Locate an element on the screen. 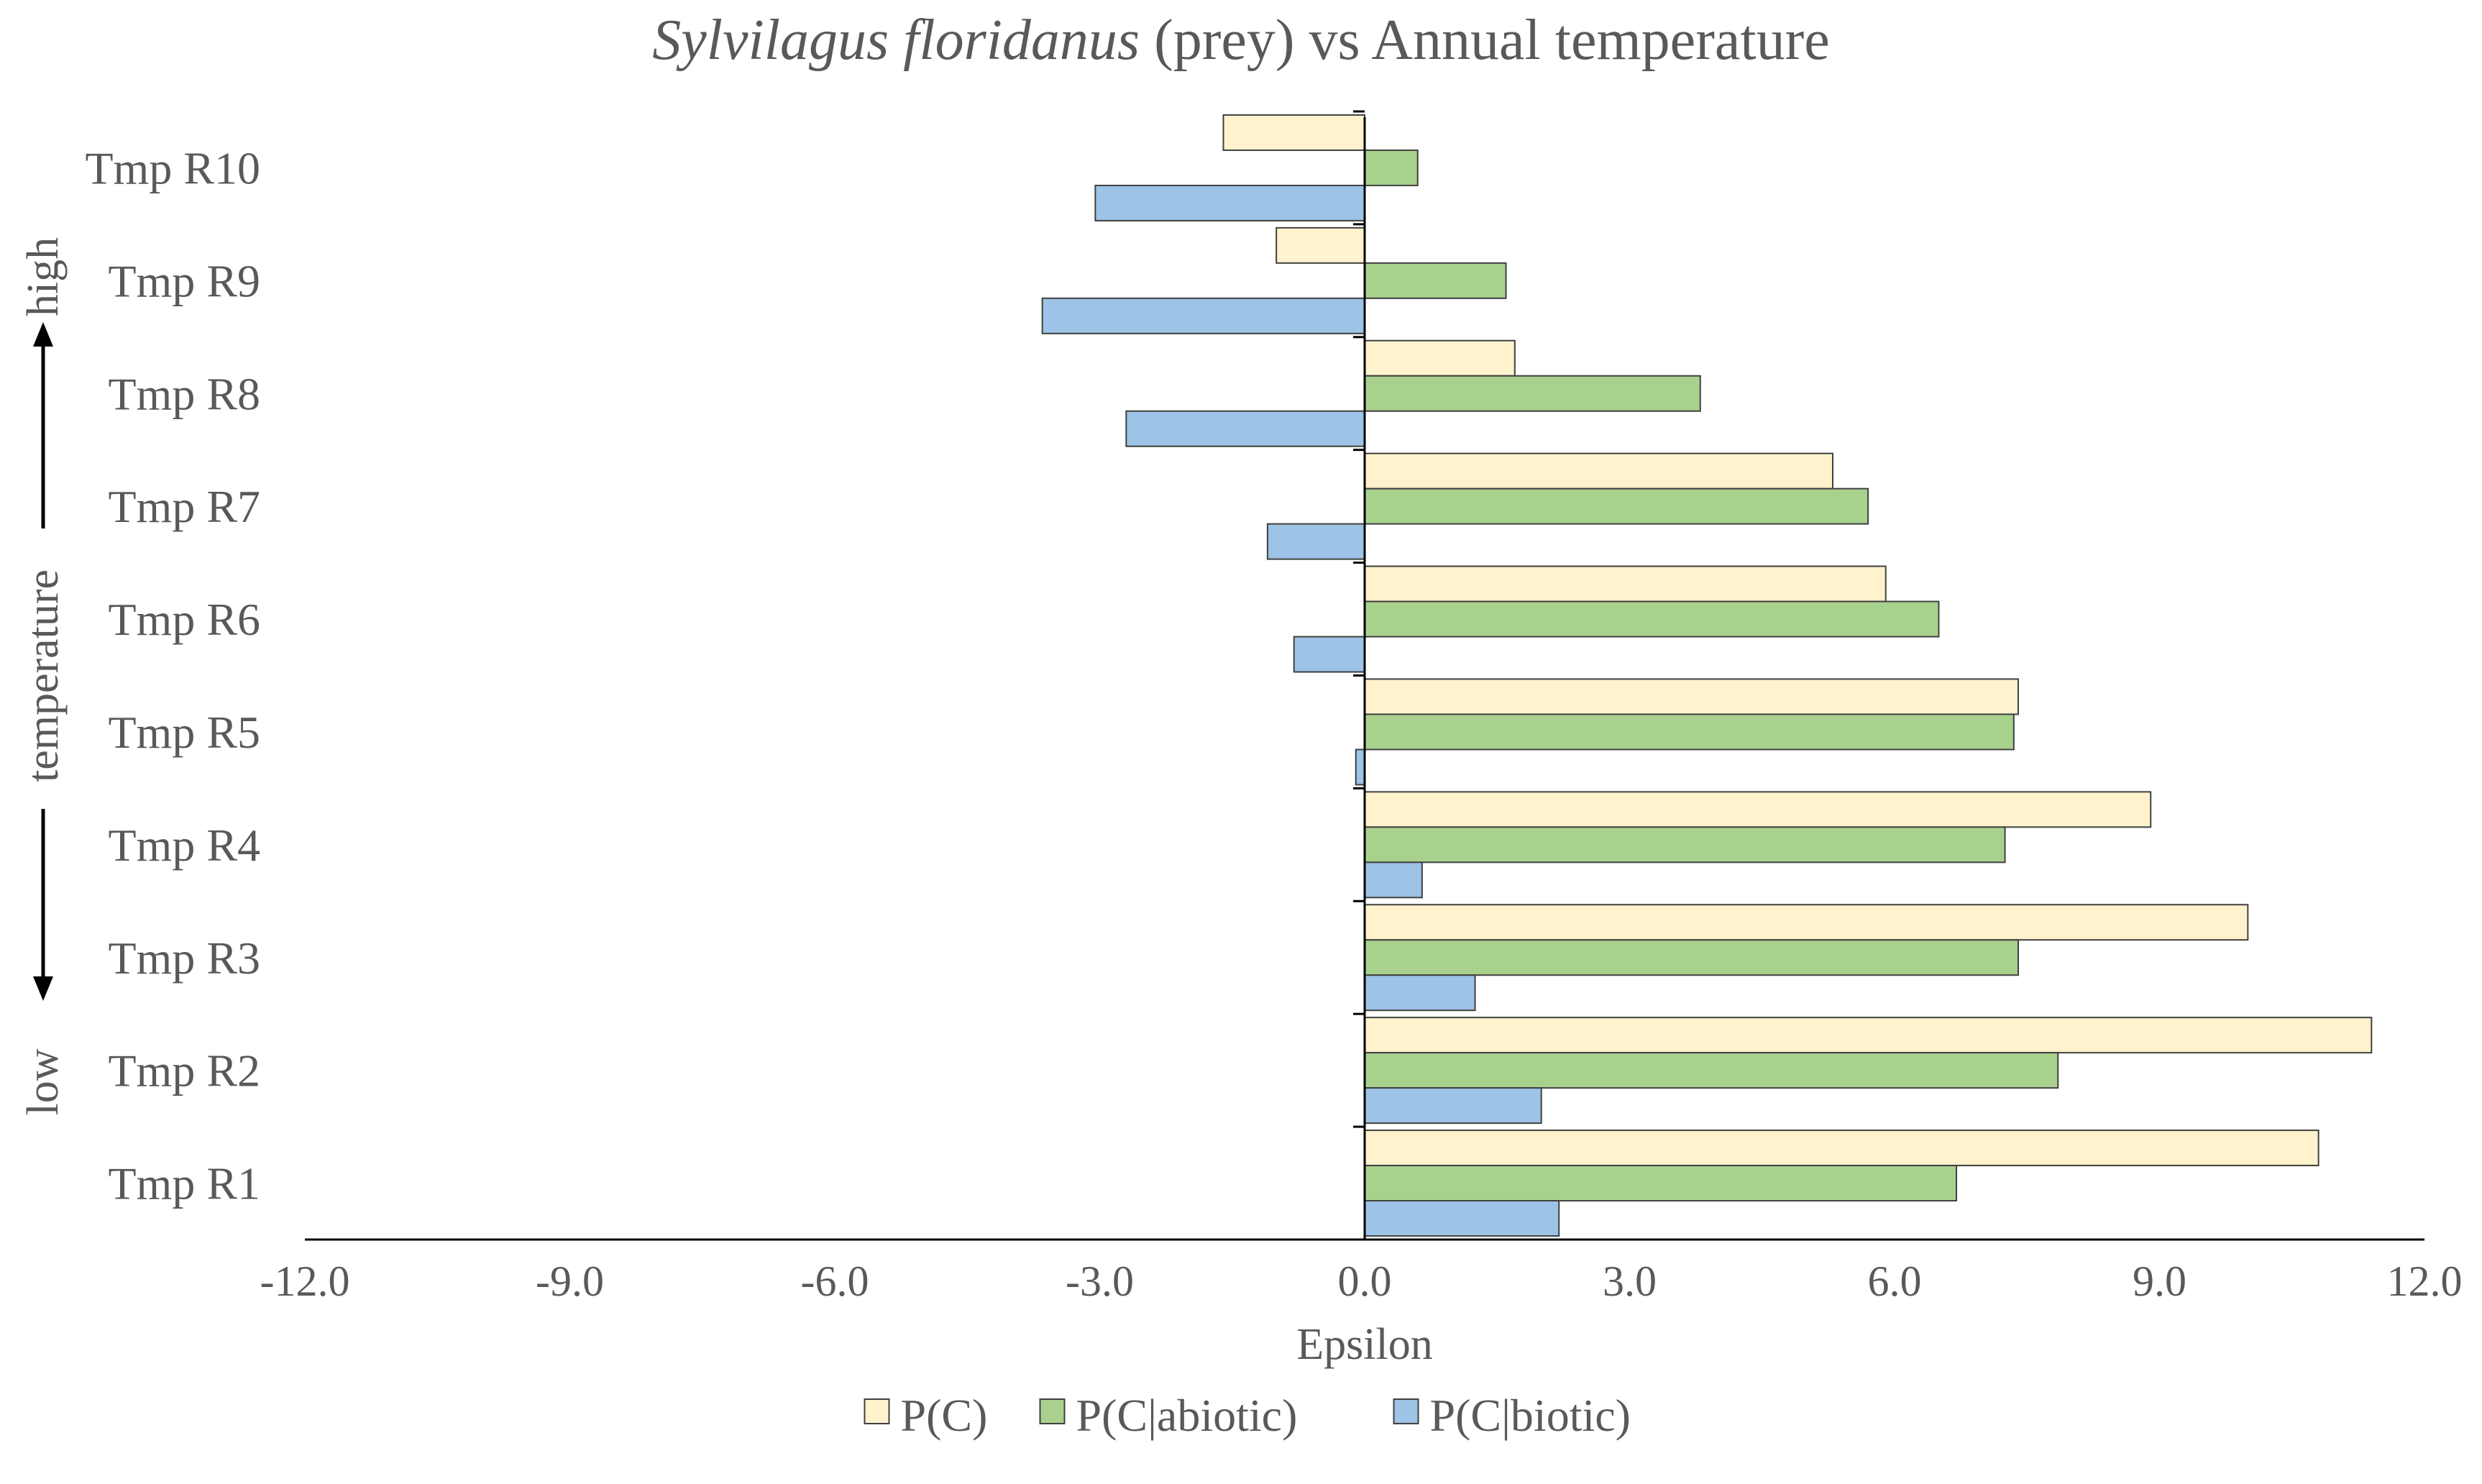 The image size is (2482, 1484). arrow-up-head is located at coordinates (43, 334).